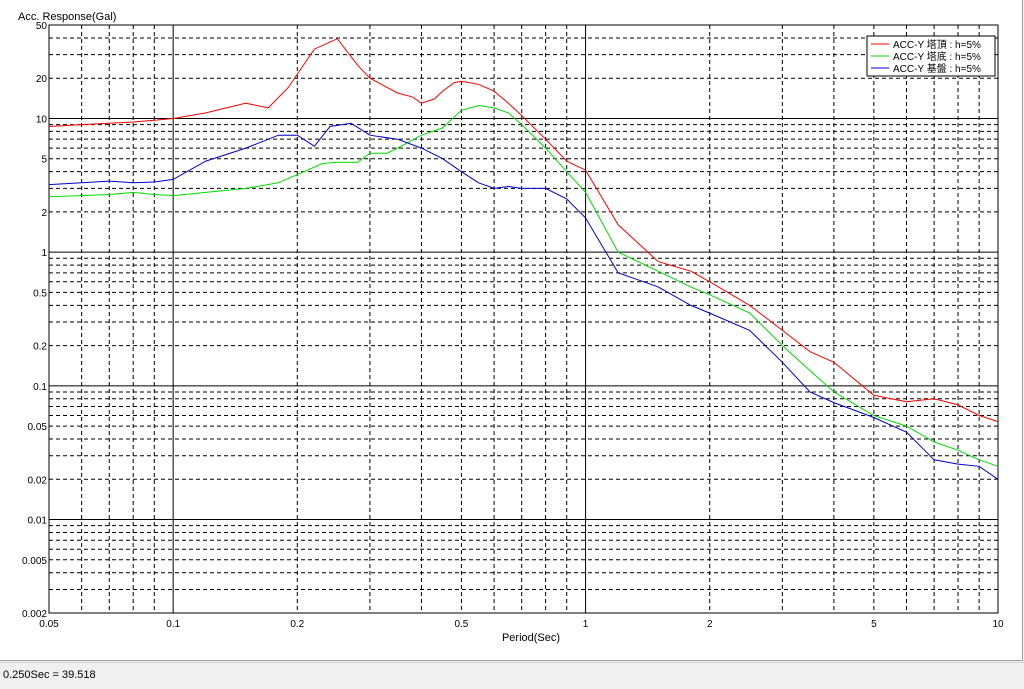 The width and height of the screenshot is (1024, 689). Describe the element at coordinates (461, 624) in the screenshot. I see `x-tick-label: 0.5` at that location.